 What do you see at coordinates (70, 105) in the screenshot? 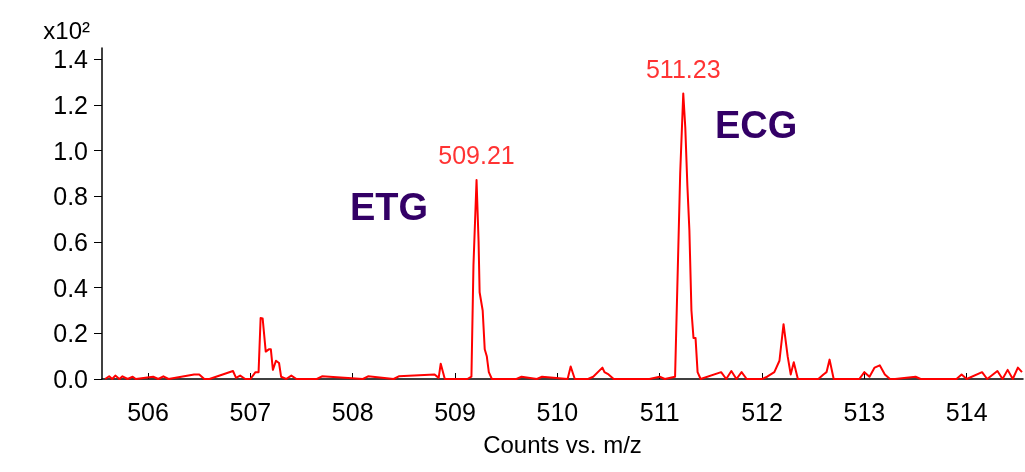
I see `y-tick-label: 1.2` at bounding box center [70, 105].